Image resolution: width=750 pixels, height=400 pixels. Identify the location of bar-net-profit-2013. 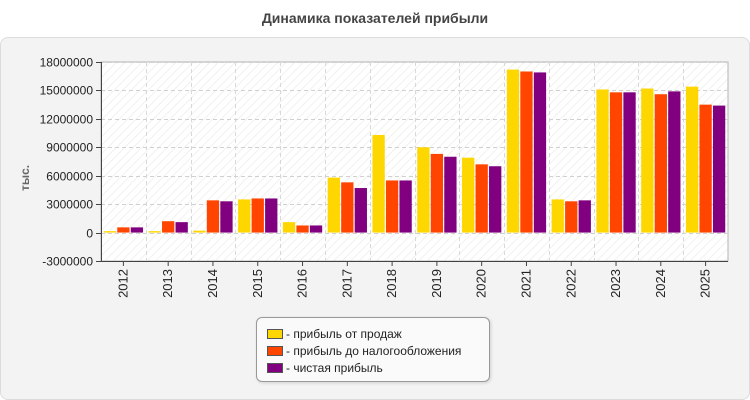
(181, 227).